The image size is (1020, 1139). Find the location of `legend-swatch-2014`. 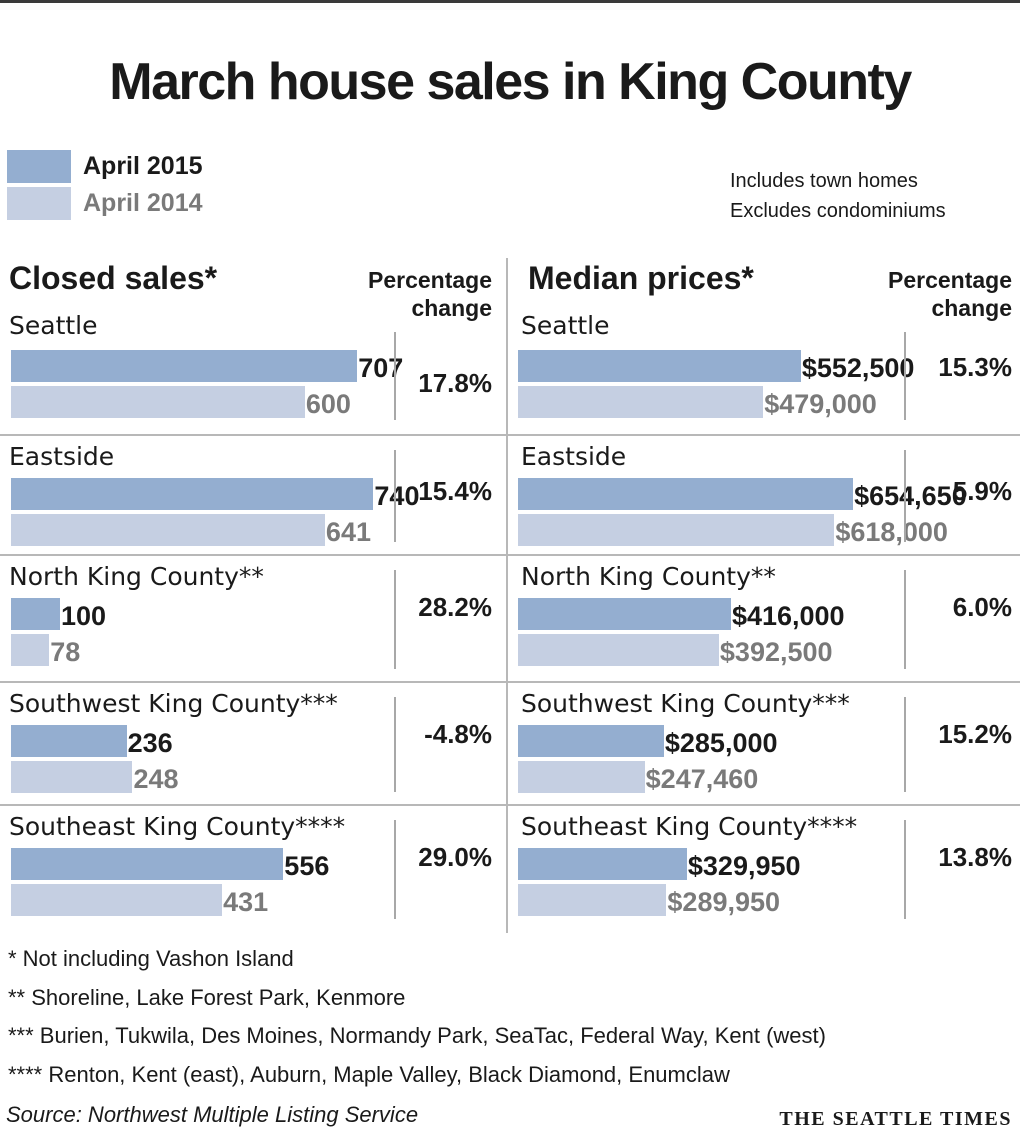

legend-swatch-2014 is located at coordinates (39, 203).